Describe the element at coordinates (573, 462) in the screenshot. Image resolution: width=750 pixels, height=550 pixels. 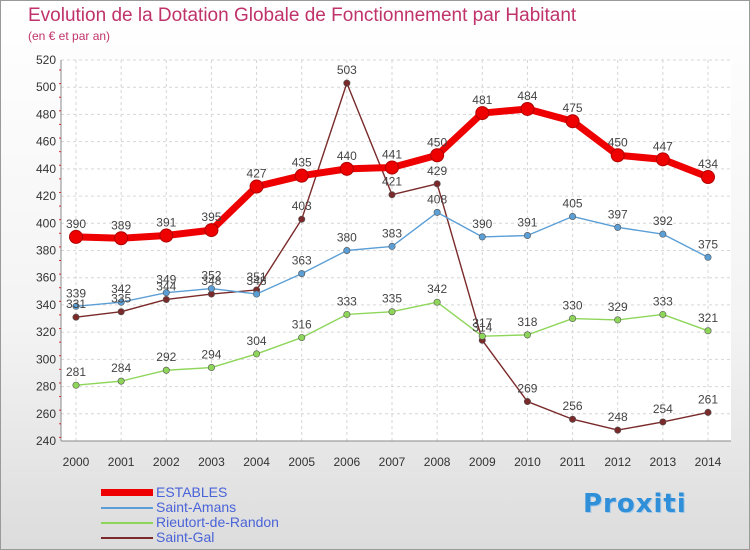
I see `x-tick-label: 2011` at that location.